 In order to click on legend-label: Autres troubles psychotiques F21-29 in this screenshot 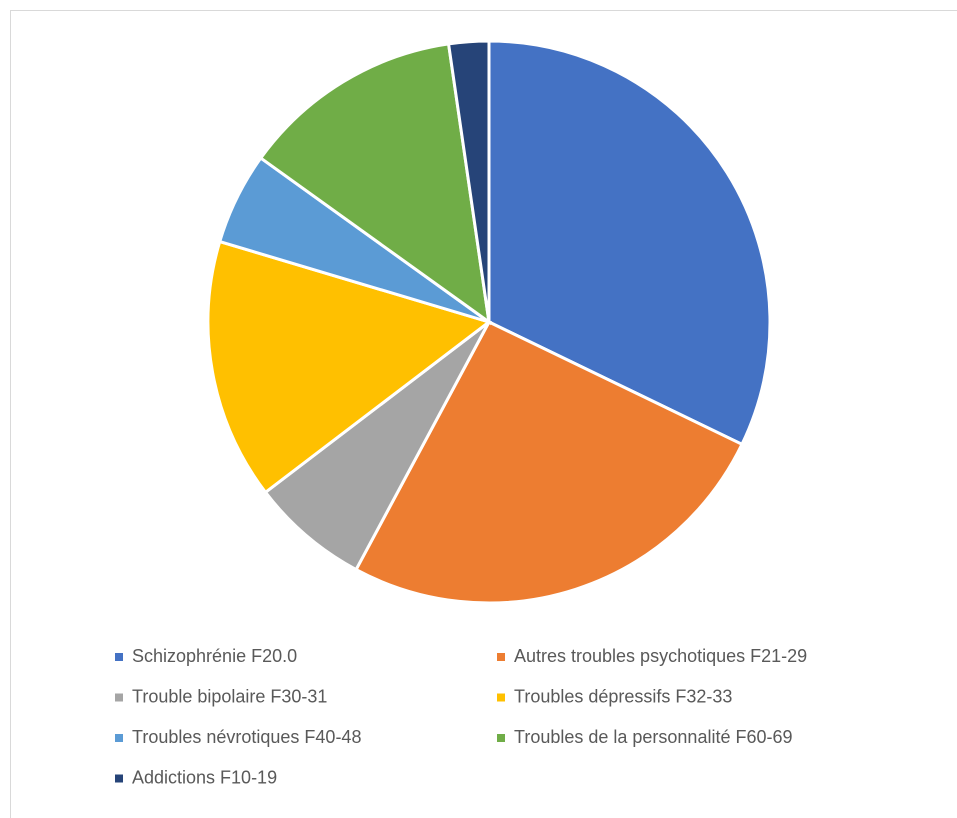, I will do `click(660, 656)`.